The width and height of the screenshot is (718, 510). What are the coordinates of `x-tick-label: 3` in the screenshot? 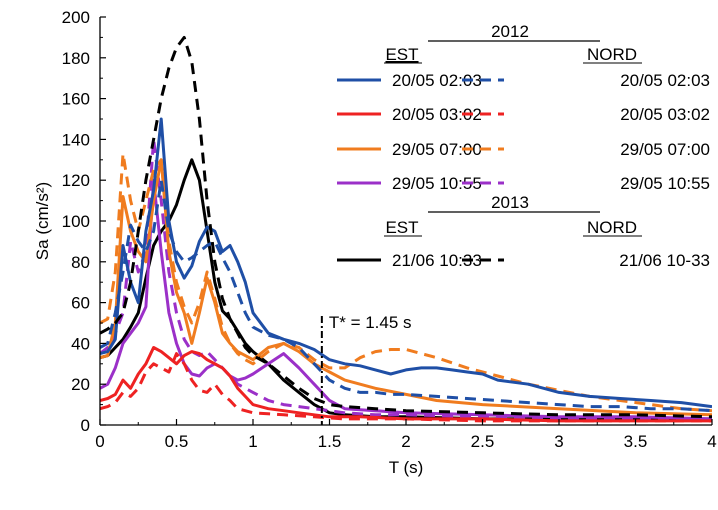 It's located at (558, 441).